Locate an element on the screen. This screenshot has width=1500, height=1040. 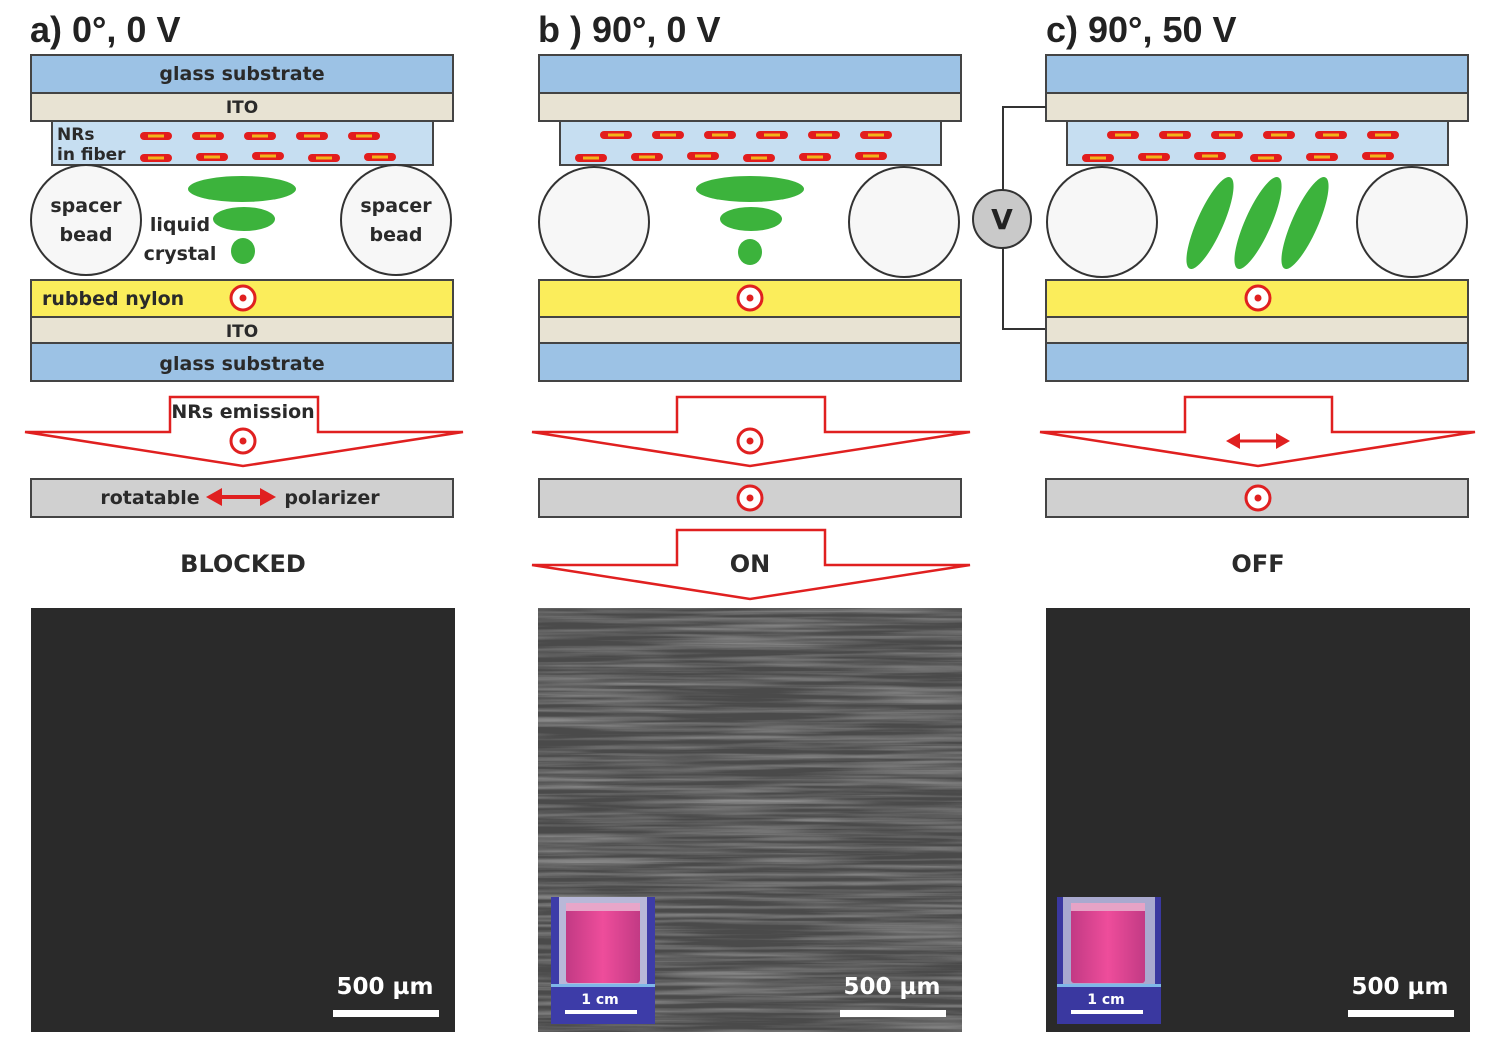
top-glass-label: glass substrate is located at coordinates (241, 74).